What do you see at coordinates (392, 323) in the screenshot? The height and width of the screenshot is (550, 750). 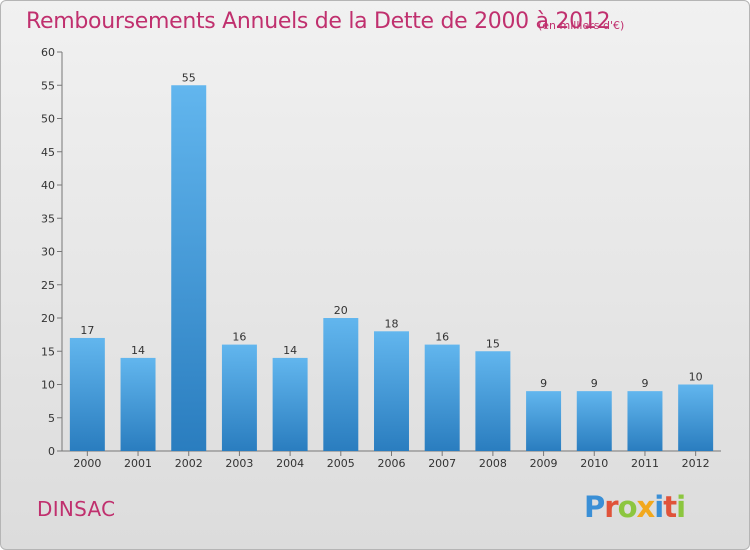 I see `data-label: 18` at bounding box center [392, 323].